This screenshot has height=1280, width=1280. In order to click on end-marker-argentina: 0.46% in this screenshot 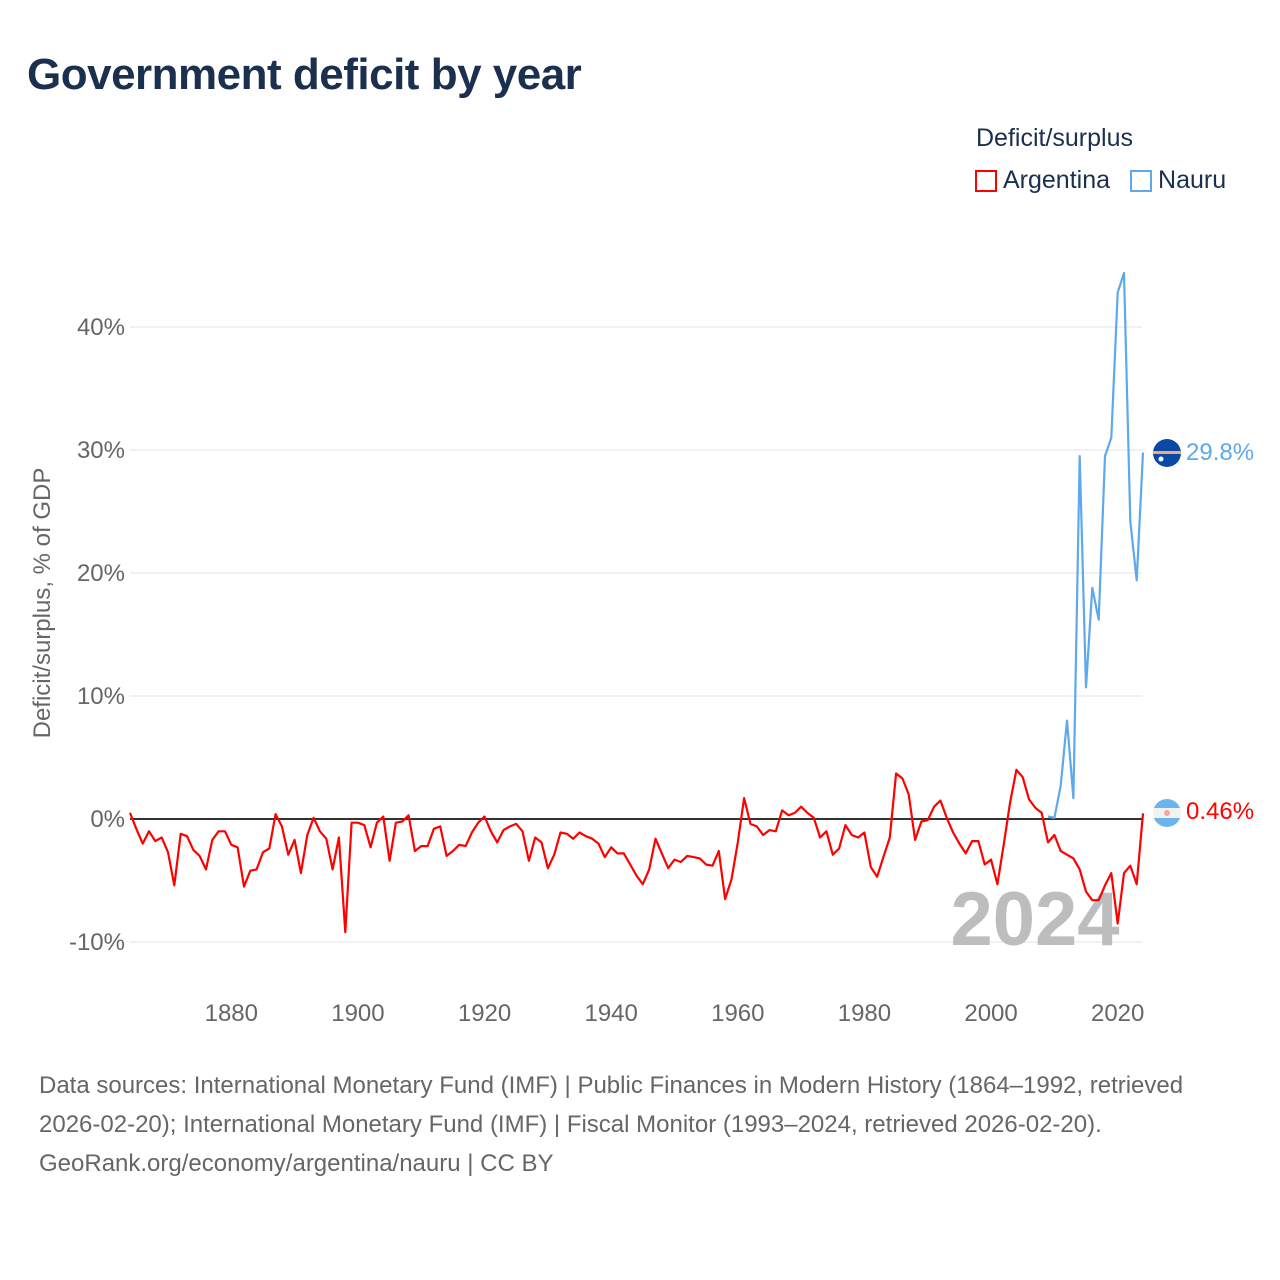, I will do `click(1203, 812)`.